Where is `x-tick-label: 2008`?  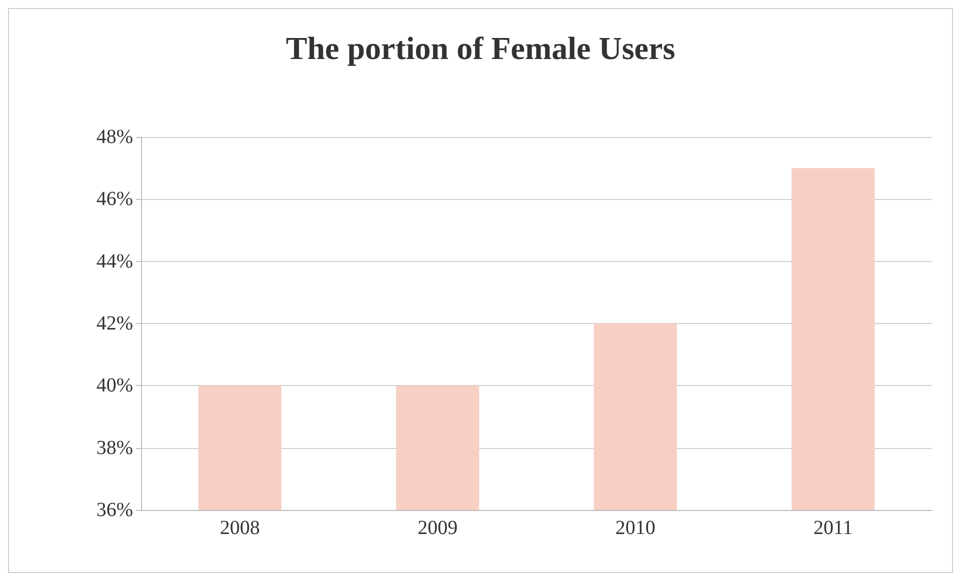
x-tick-label: 2008 is located at coordinates (240, 528).